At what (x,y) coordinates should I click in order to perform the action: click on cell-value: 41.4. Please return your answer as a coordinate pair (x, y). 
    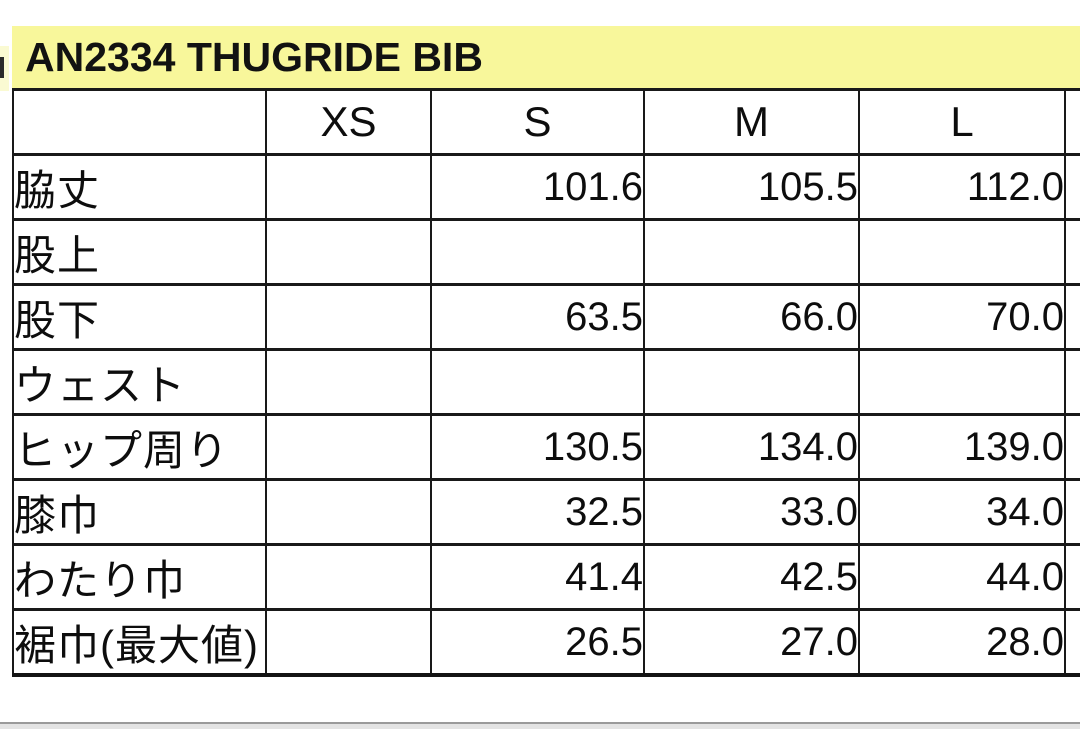
    Looking at the image, I should click on (537, 577).